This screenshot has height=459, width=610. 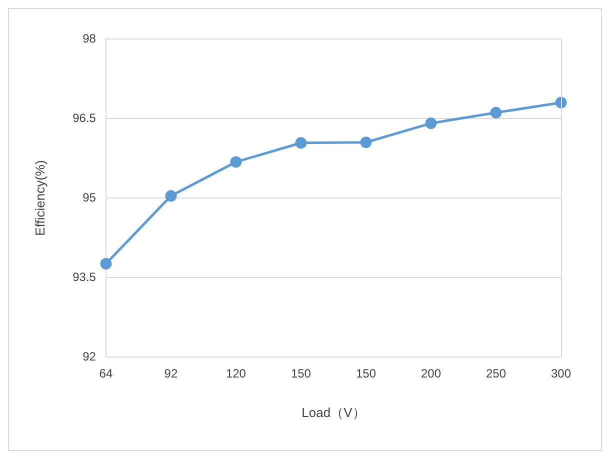 What do you see at coordinates (89, 356) in the screenshot?
I see `y-tick-label: 92` at bounding box center [89, 356].